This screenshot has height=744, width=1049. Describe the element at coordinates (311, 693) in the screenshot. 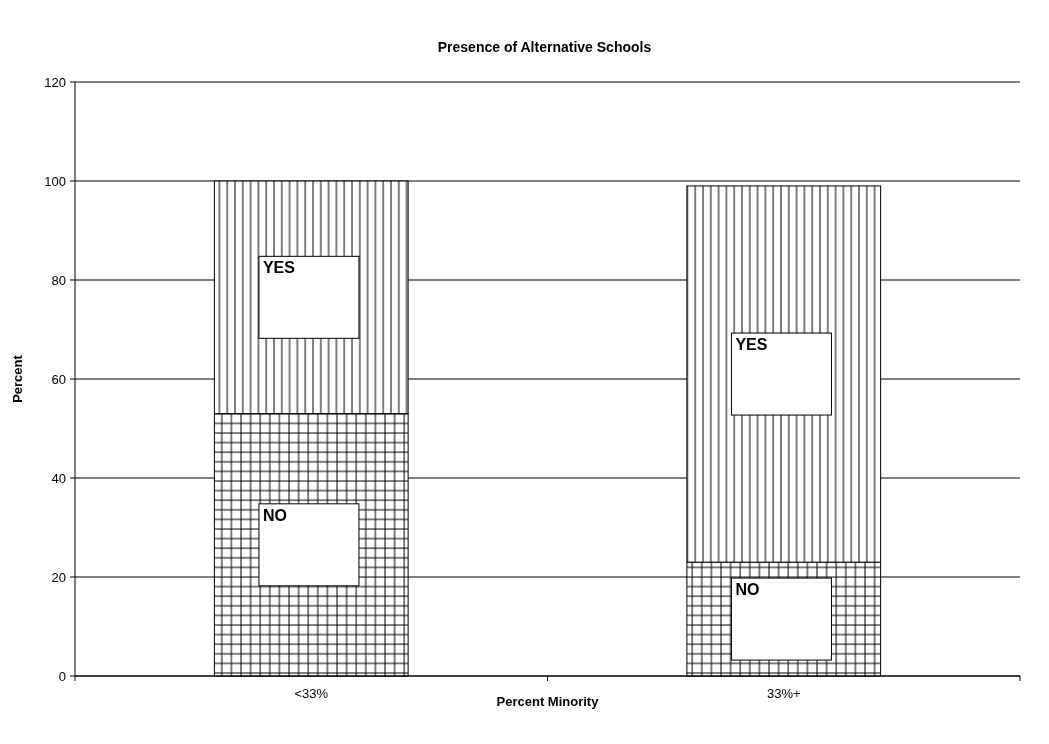

I see `x-tick-label: <33%` at that location.